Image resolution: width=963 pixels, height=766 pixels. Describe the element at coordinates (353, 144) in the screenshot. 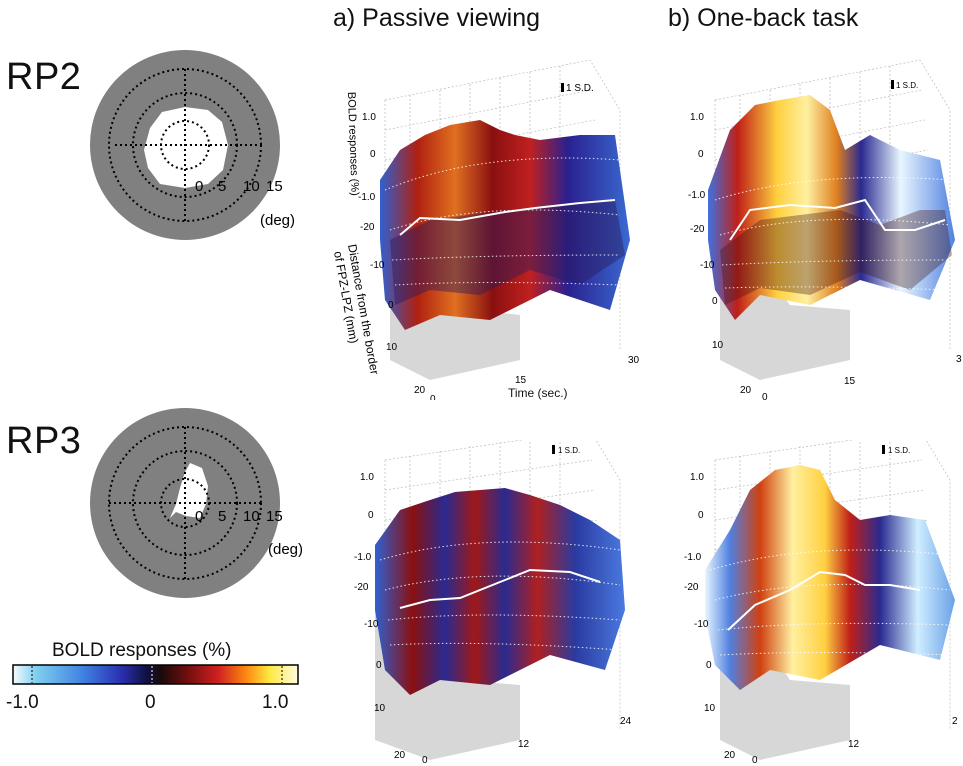

I see `y-axis-label: BOLD responses (%)` at that location.